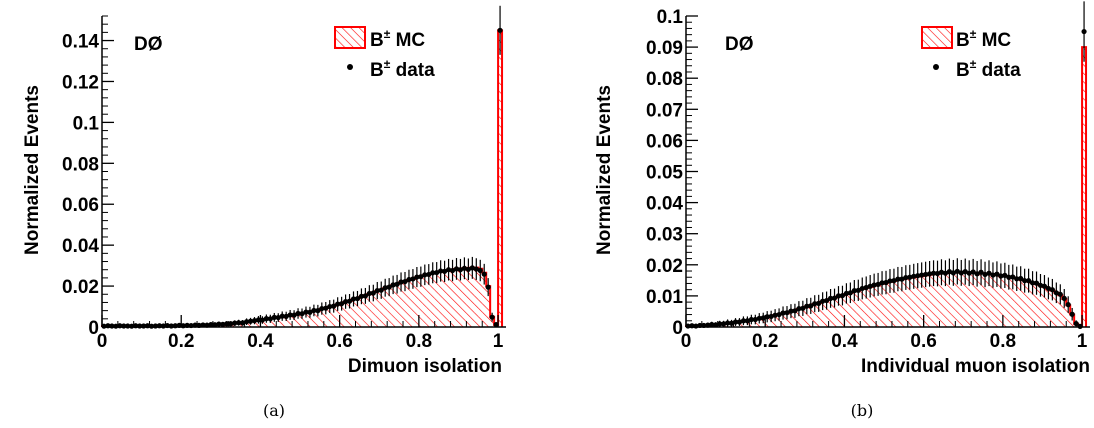 The height and width of the screenshot is (428, 1094). I want to click on y-tick-label: 0.04, so click(80, 246).